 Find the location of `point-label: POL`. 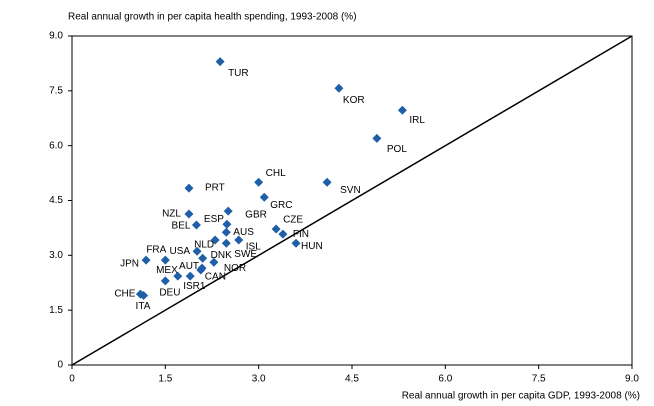

point-label: POL is located at coordinates (397, 149).